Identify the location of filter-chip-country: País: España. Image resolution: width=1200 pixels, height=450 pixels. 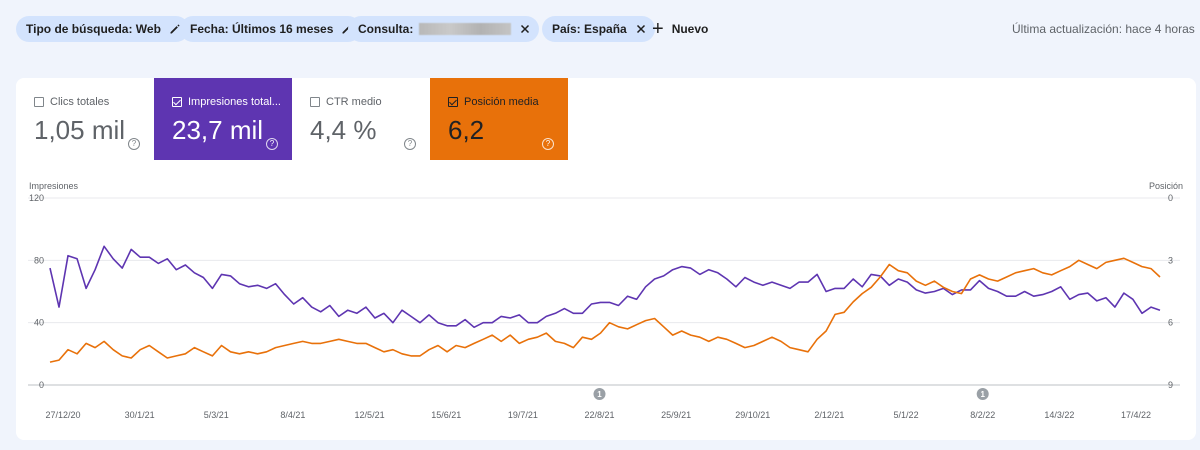
(598, 29).